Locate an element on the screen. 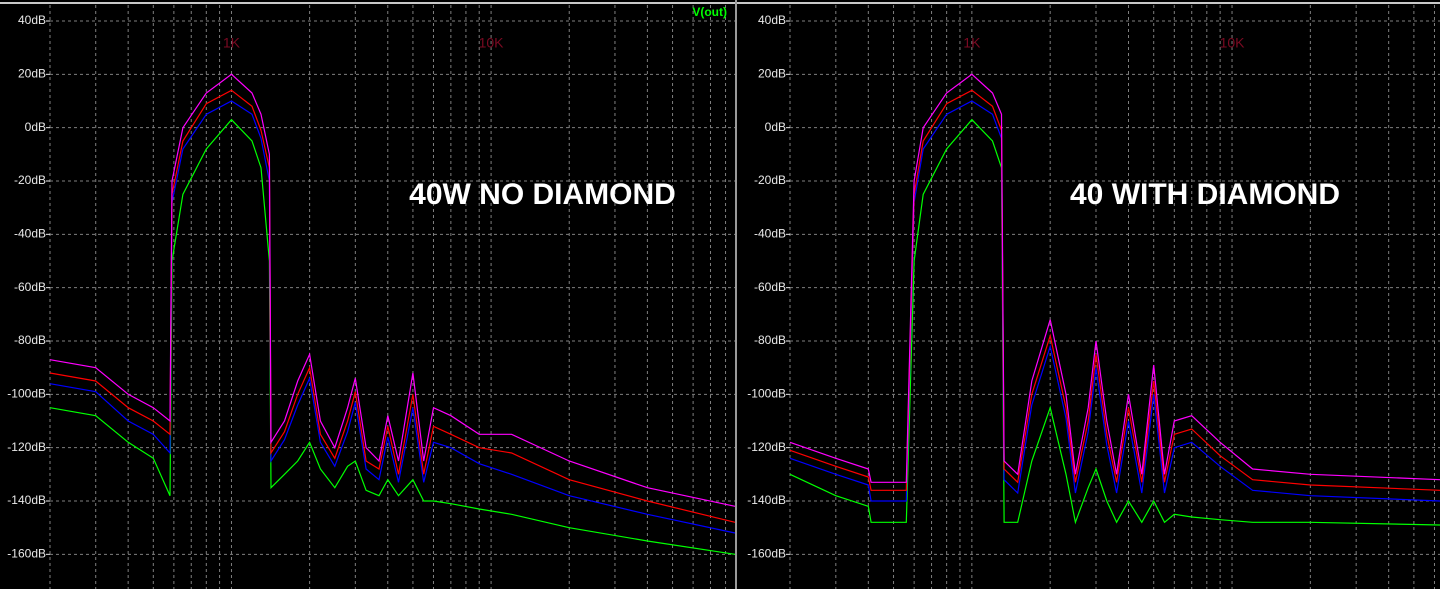 Image resolution: width=1440 pixels, height=589 pixels. chart-title: 40W NO DIAMOND is located at coordinates (542, 194).